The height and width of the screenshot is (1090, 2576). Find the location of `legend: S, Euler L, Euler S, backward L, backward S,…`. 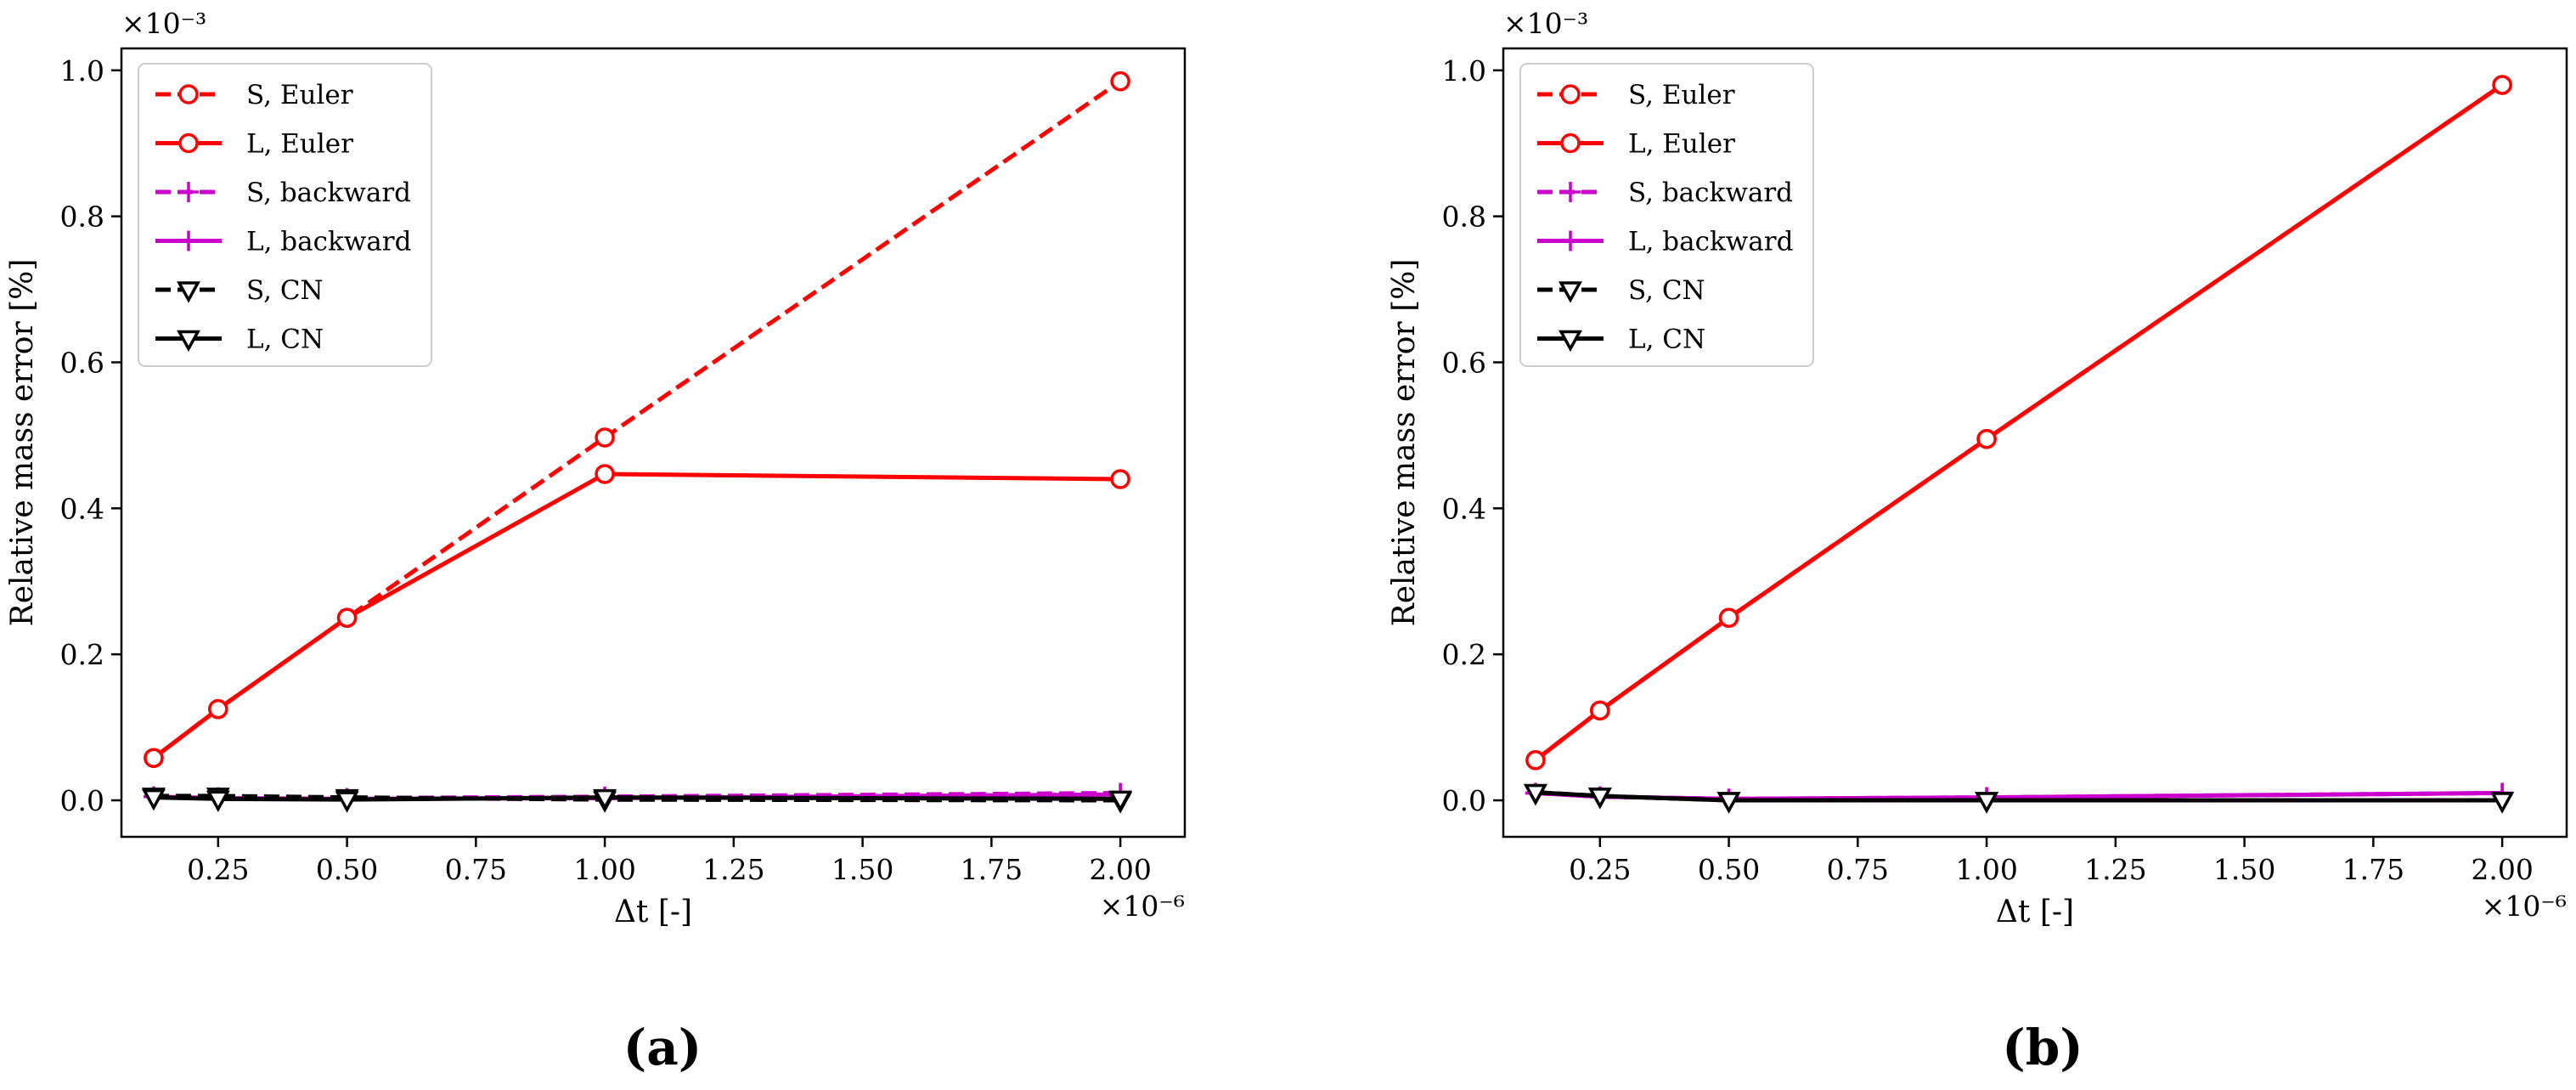

legend: S, Euler L, Euler S, backward L, backward S,… is located at coordinates (285, 215).